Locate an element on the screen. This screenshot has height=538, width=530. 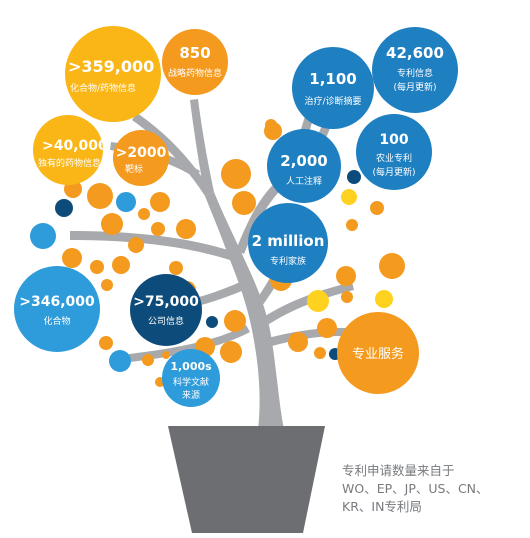
bubble-literature-sources: 1,000s 科学文献 来源 is located at coordinates (191, 378).